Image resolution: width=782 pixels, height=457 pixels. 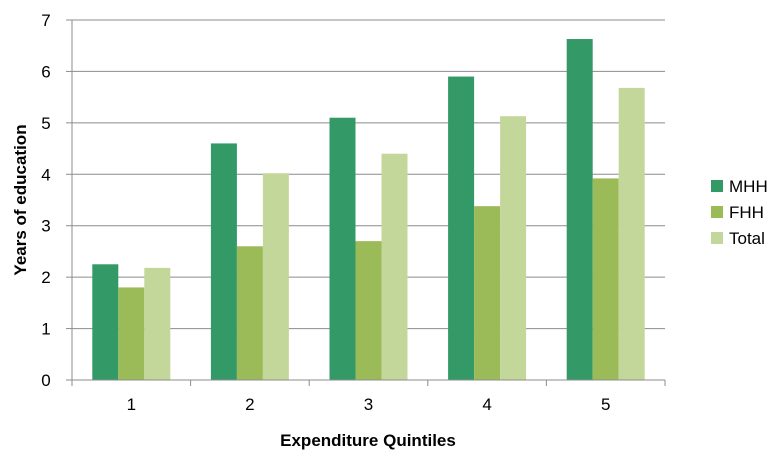 I want to click on y-tick-label: 6, so click(x=45, y=71).